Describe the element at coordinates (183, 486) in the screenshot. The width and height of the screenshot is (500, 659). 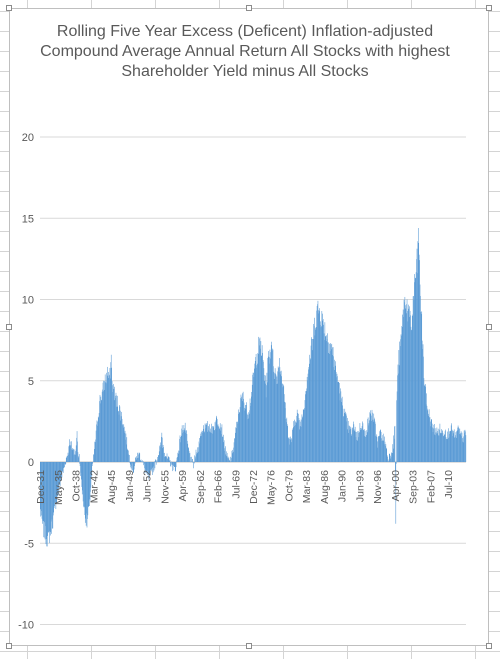
I see `x-tick-label: Apr-59` at that location.